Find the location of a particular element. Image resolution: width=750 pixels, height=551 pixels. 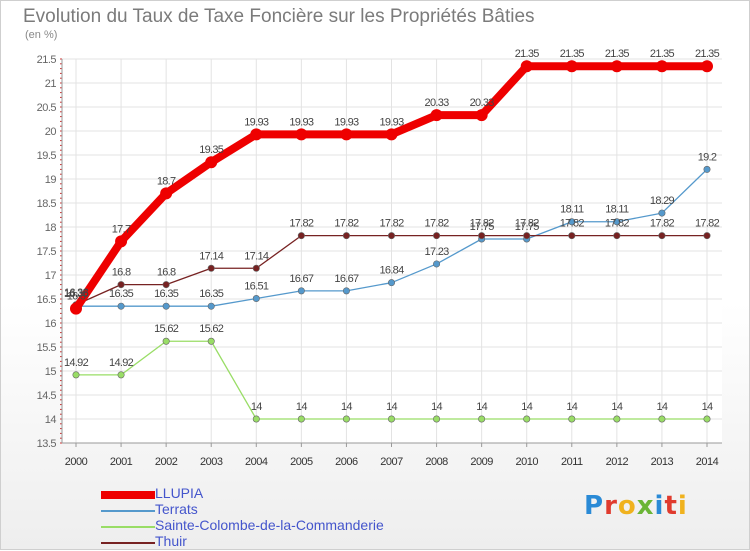

x-tick-label: 2000 is located at coordinates (76, 462).